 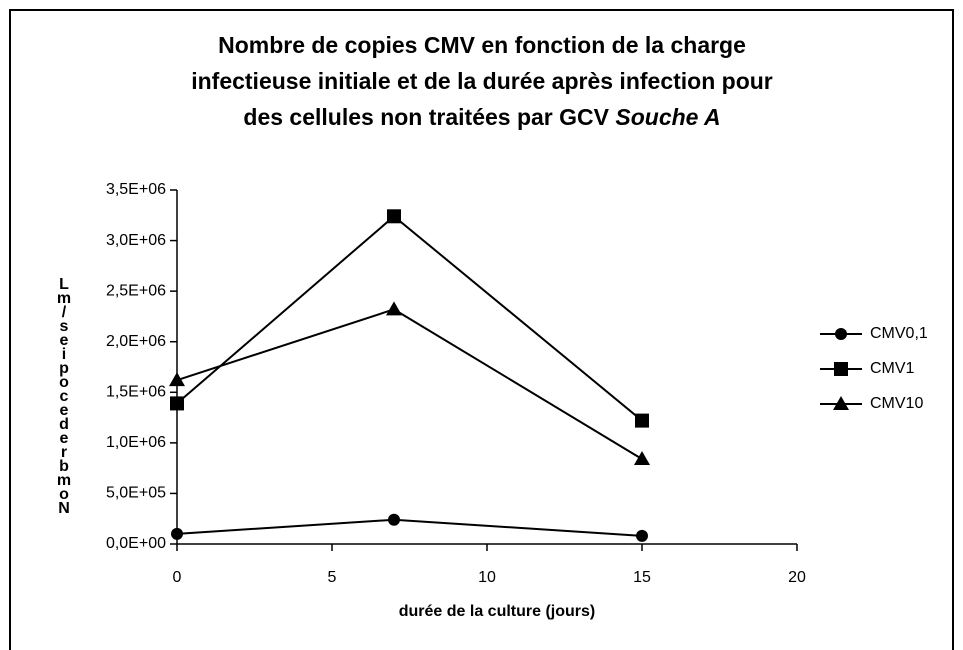 I want to click on y-label-char: L, so click(x=64, y=284).